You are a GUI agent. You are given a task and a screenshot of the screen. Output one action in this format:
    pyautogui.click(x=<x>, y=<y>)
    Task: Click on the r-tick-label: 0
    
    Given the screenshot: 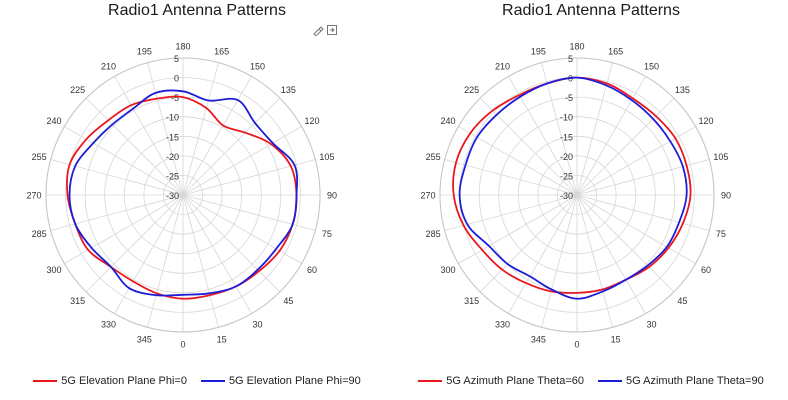 What is the action you would take?
    pyautogui.click(x=176, y=79)
    